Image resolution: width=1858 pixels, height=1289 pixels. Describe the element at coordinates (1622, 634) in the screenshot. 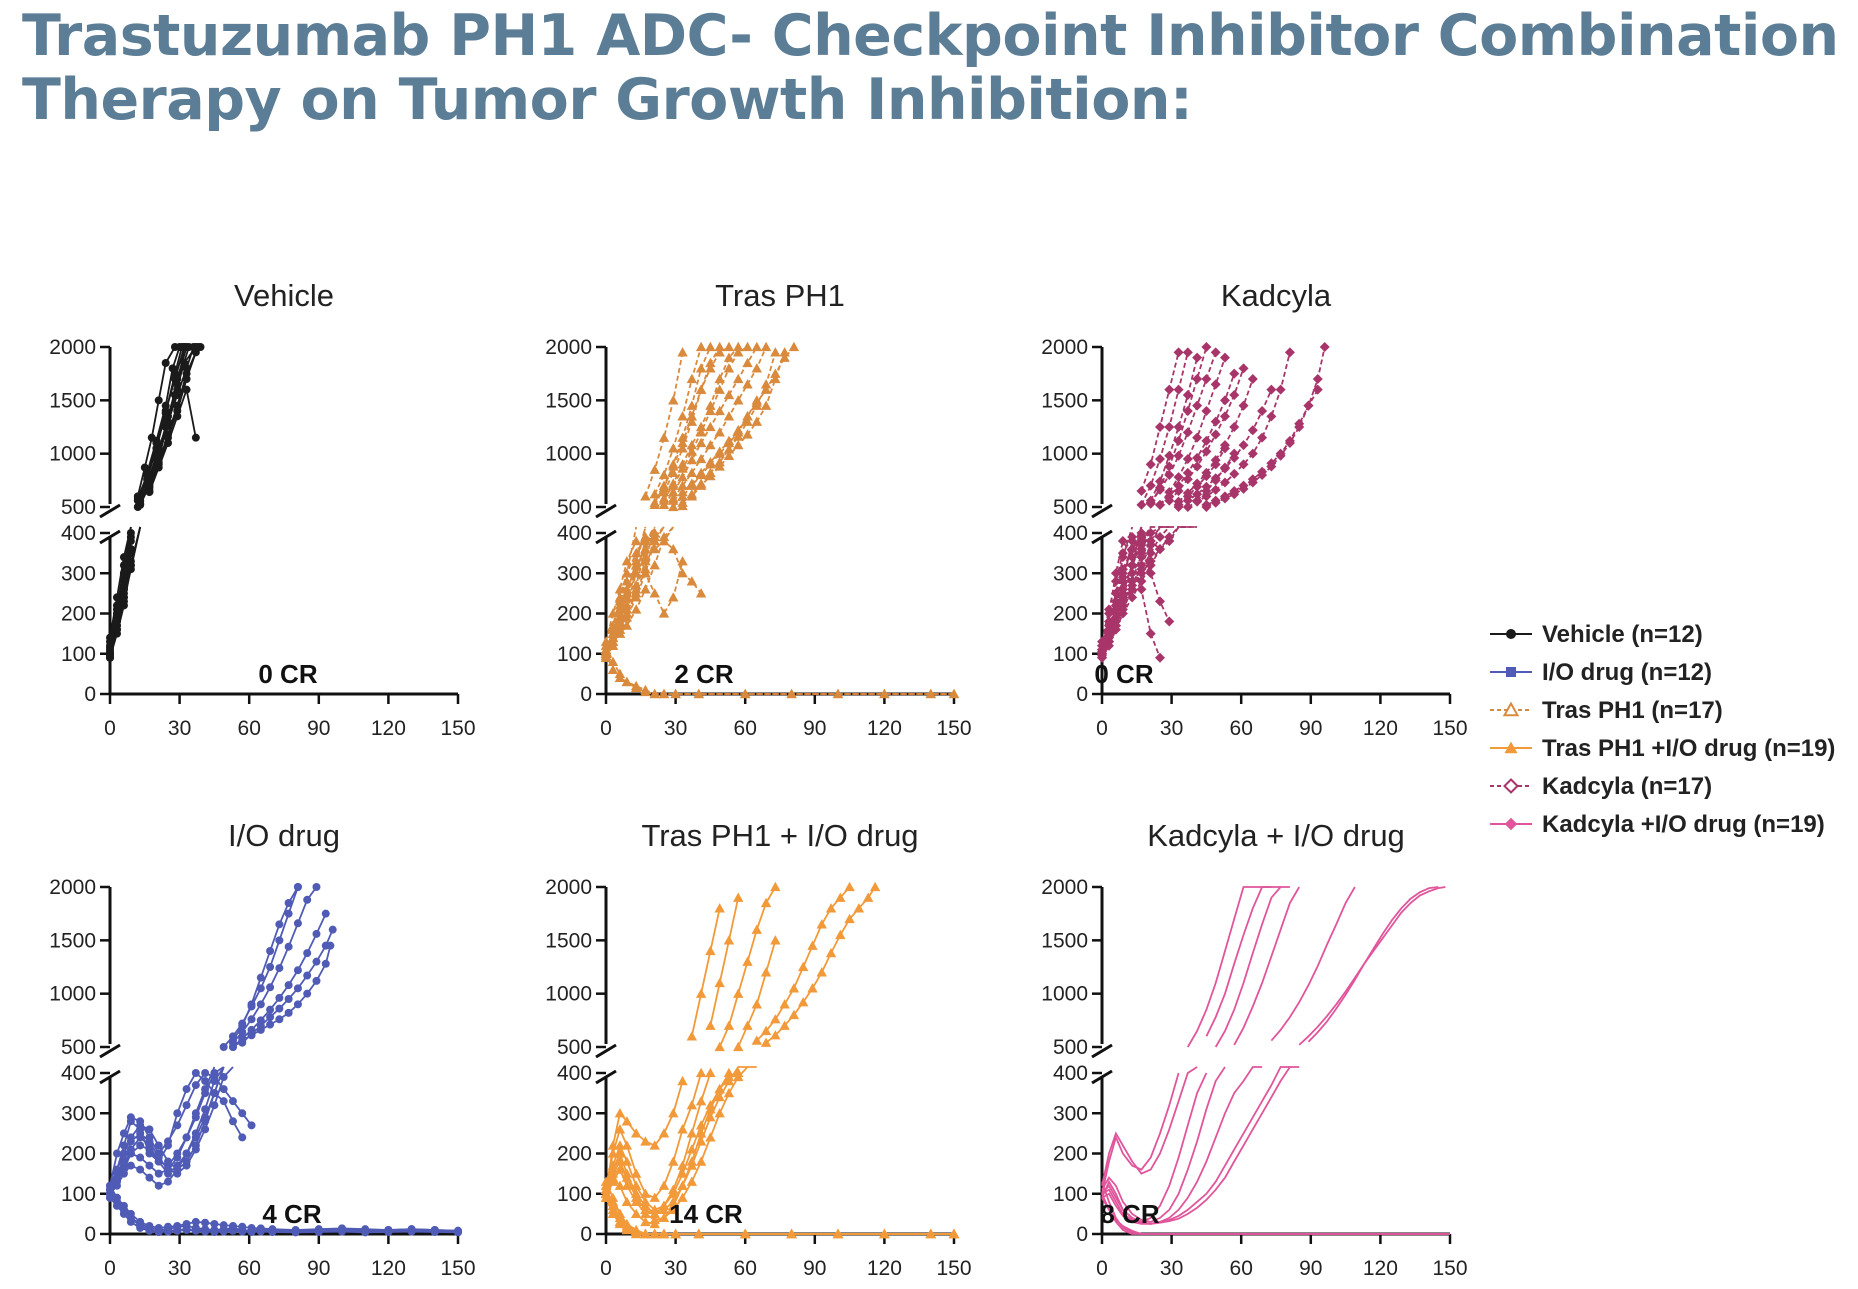

I see `legend-label: Vehicle (n=12)` at that location.